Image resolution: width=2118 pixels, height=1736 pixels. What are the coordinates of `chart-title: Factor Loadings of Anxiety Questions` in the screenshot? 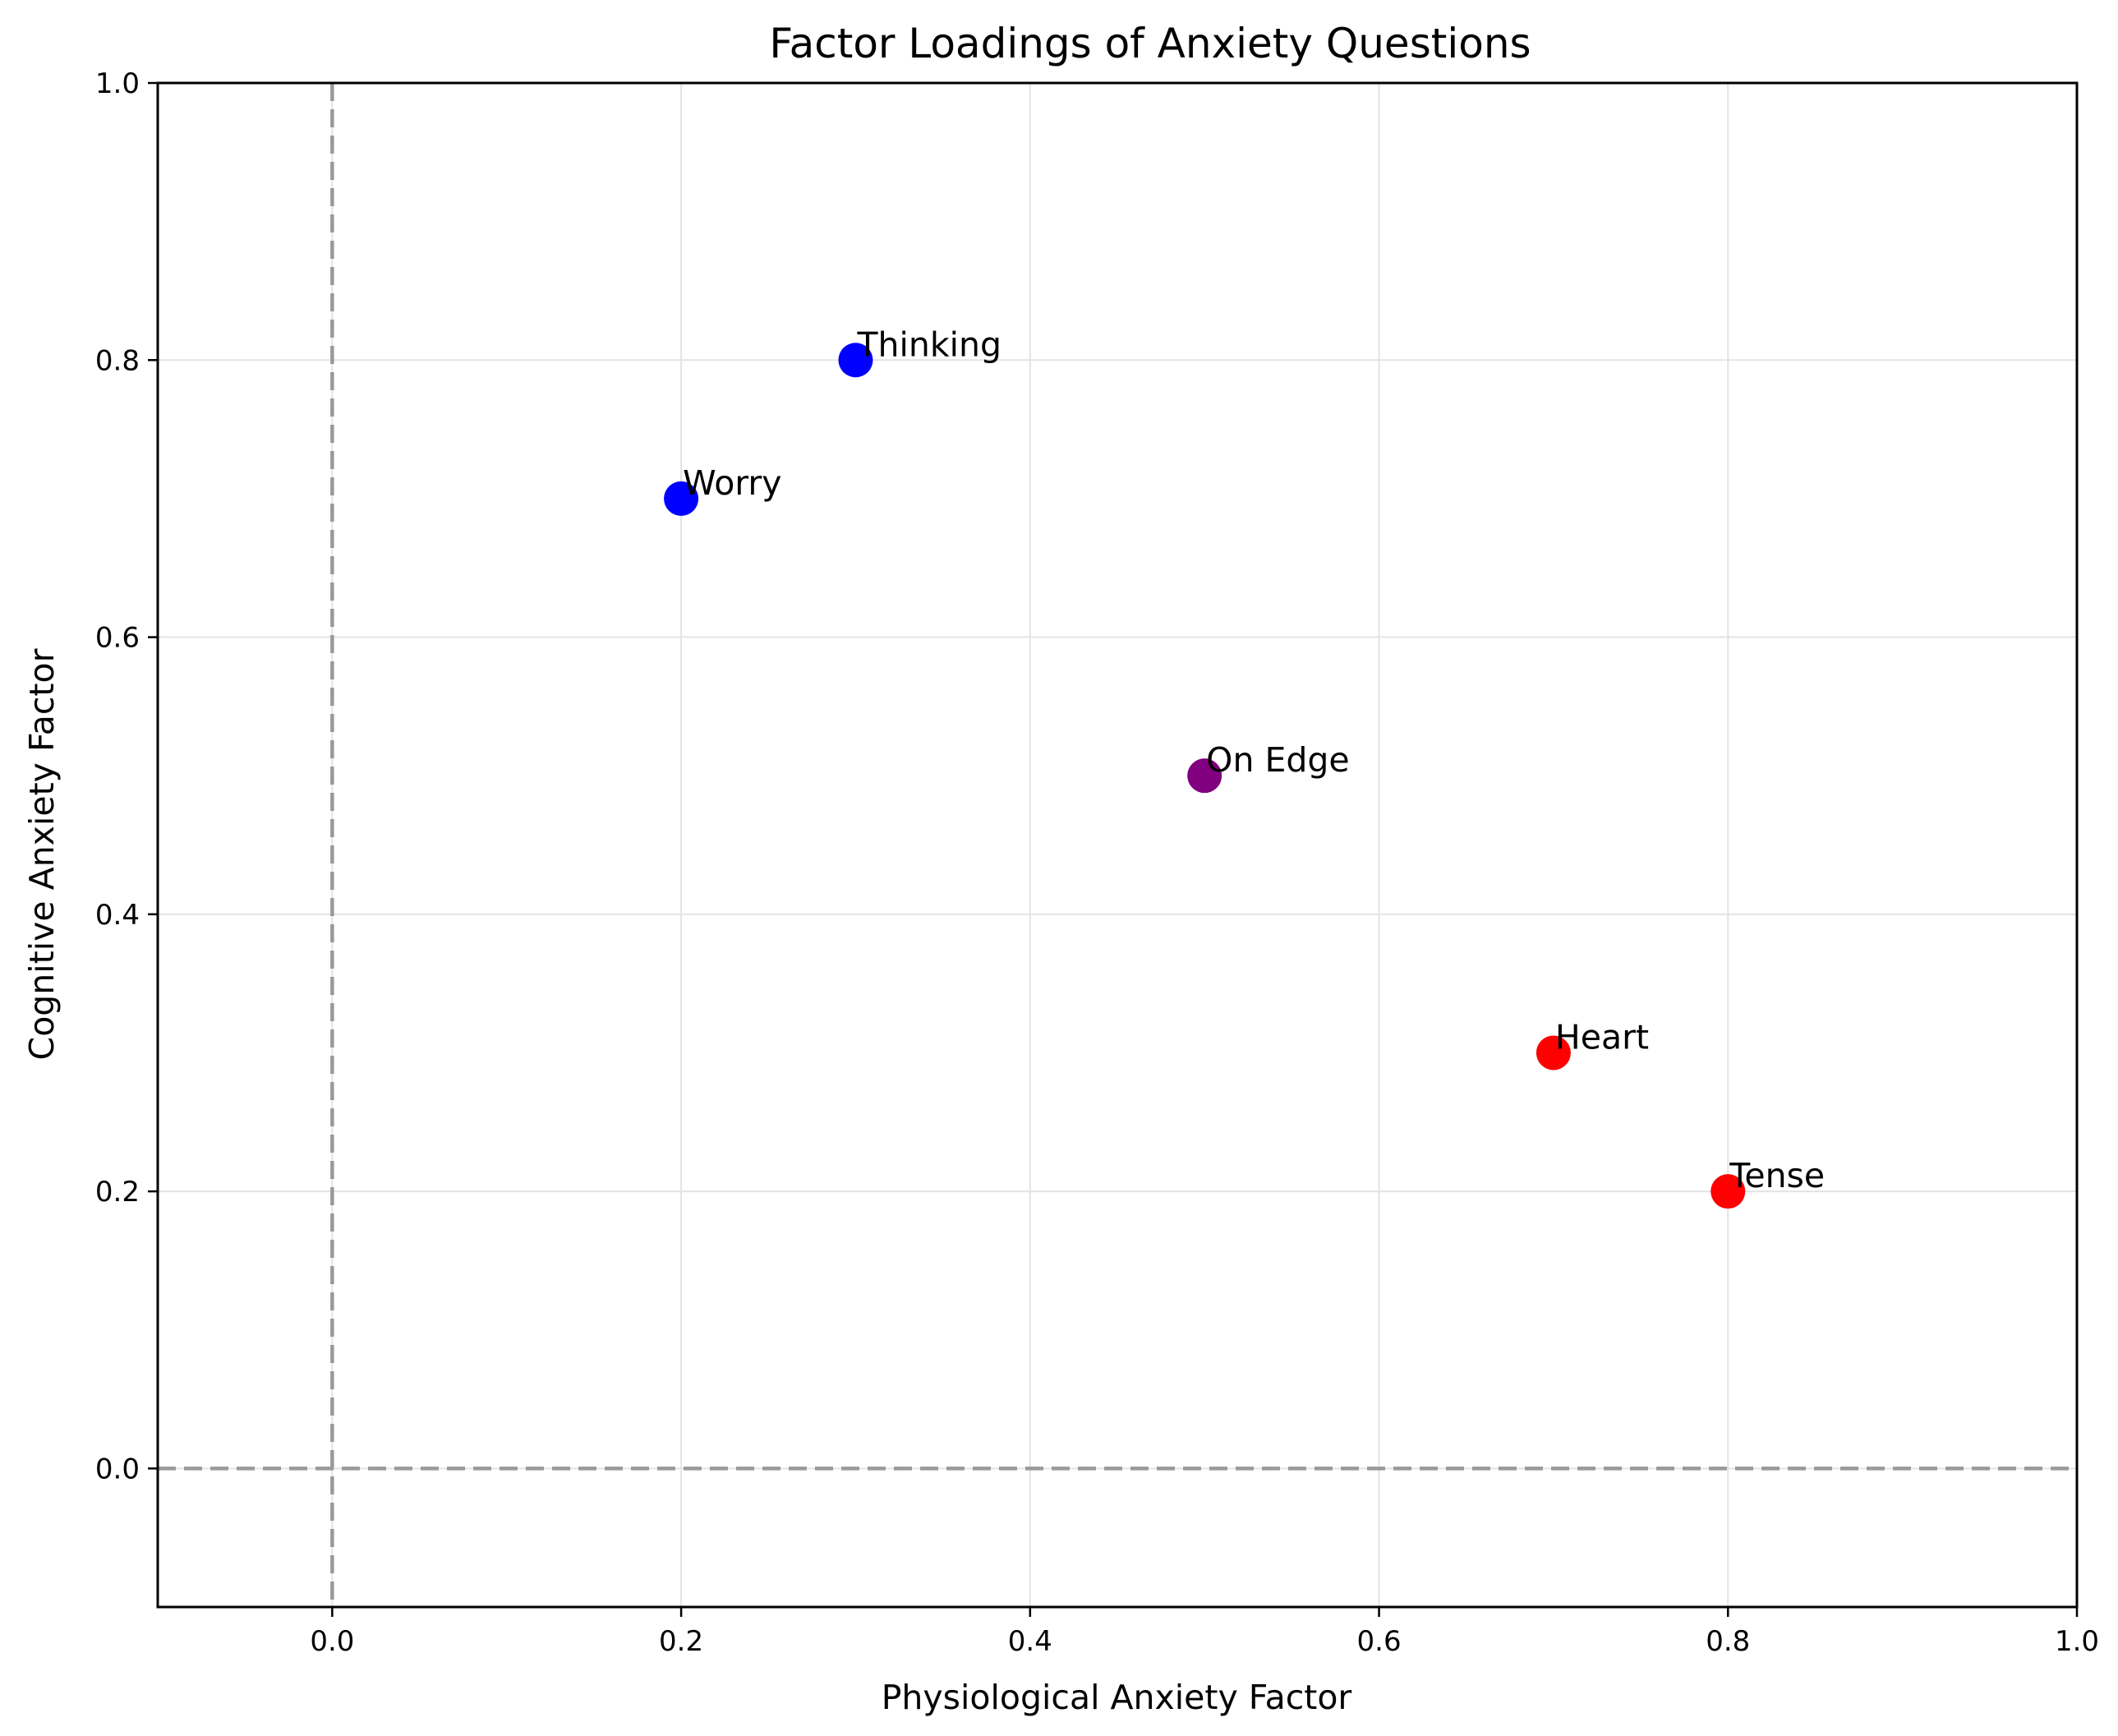 It's located at (1150, 43).